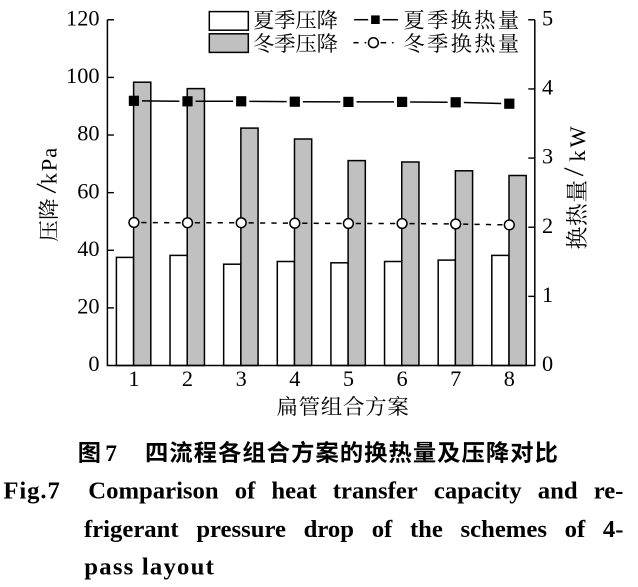 Image resolution: width=638 pixels, height=587 pixels. I want to click on svg-text: capacity, so click(478, 491).